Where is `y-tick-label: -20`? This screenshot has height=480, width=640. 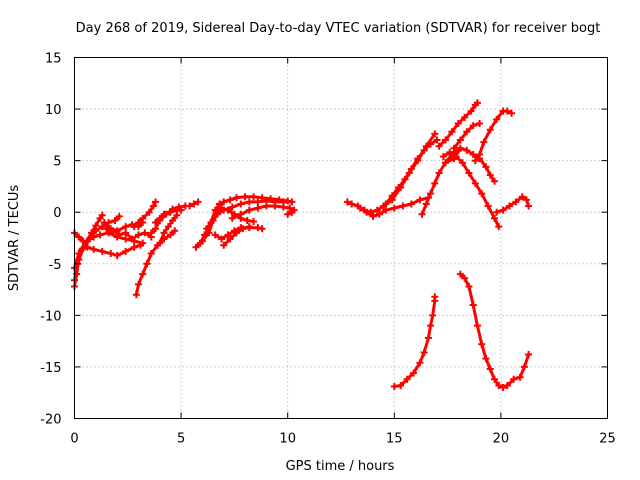 y-tick-label: -20 is located at coordinates (50, 420).